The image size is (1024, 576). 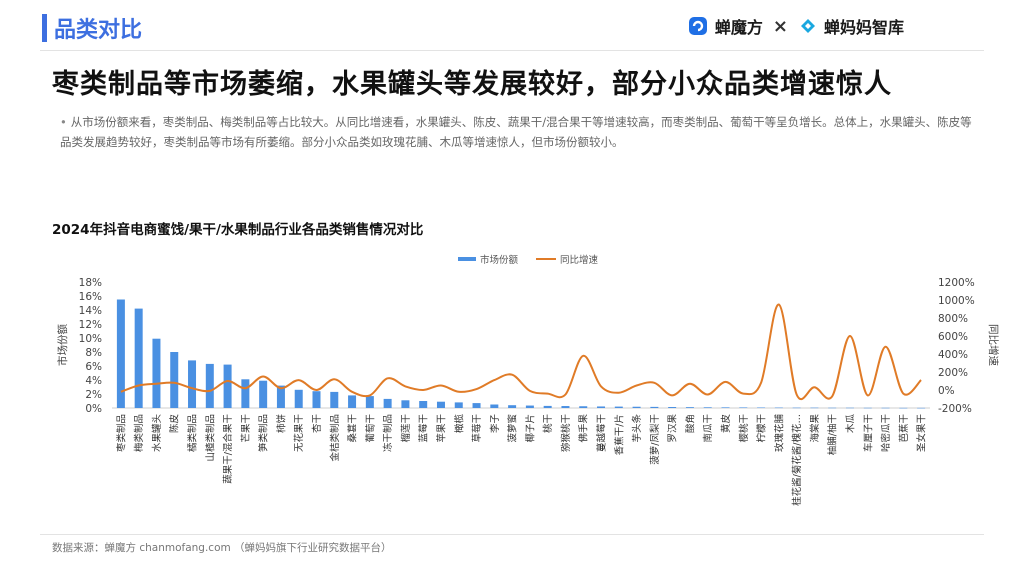 I want to click on legend-swatch-bar, so click(x=467, y=259).